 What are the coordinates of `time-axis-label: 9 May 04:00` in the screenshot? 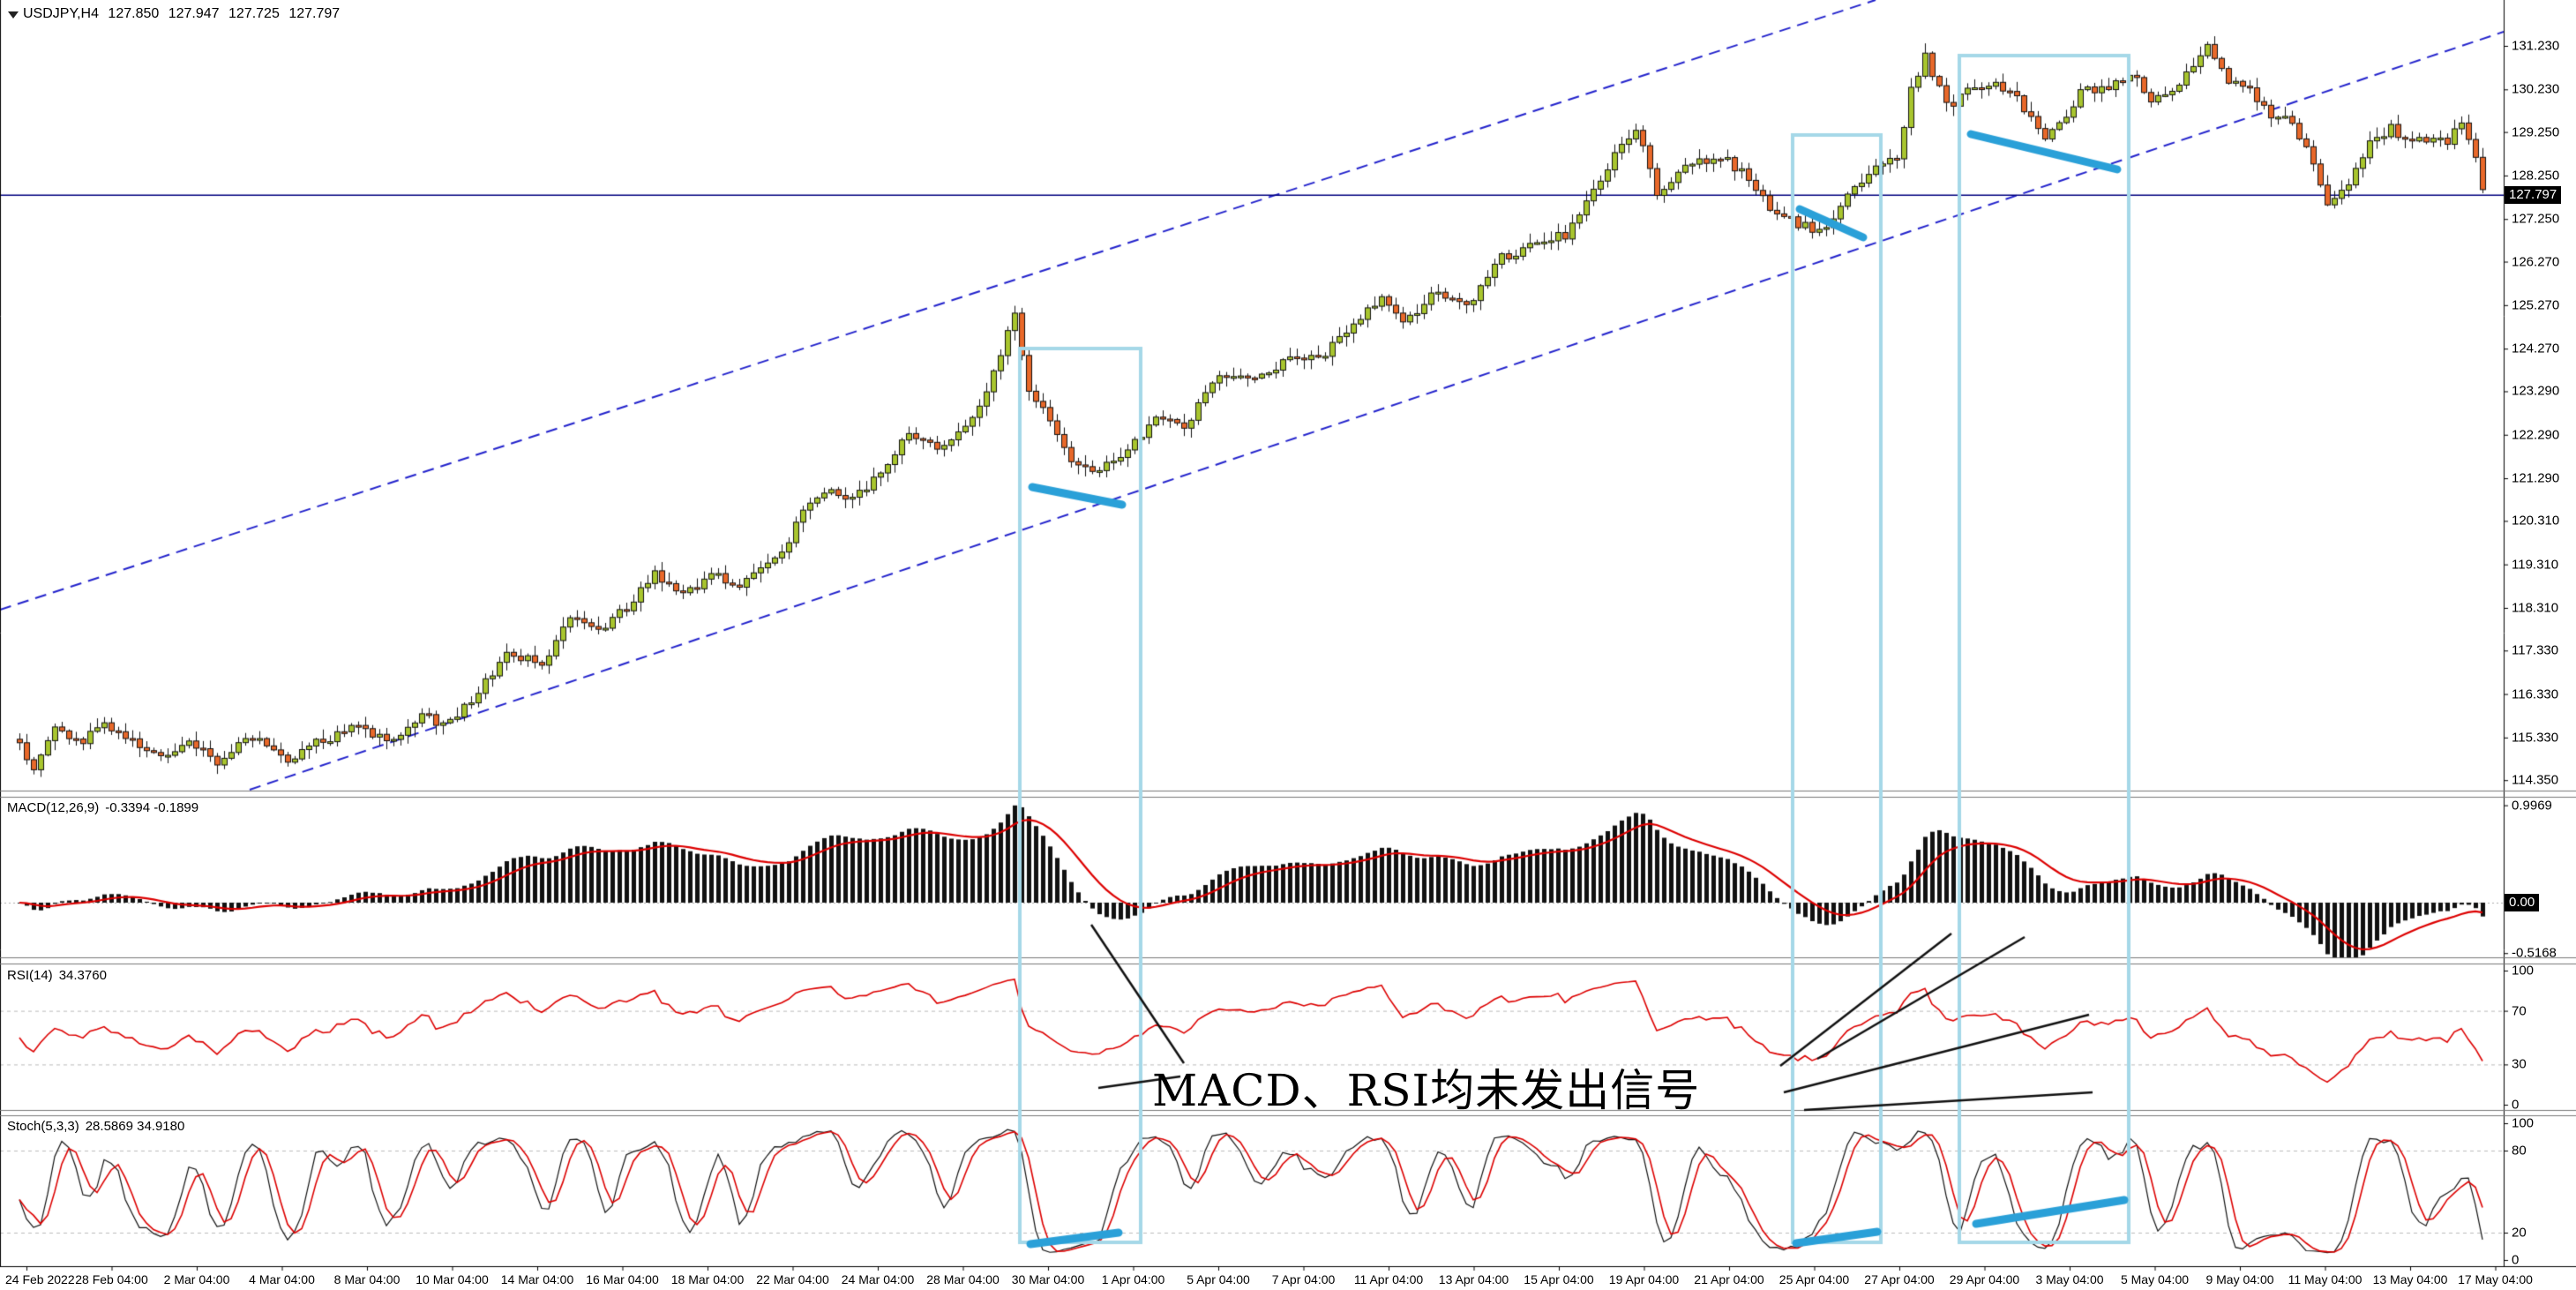 It's located at (2240, 1279).